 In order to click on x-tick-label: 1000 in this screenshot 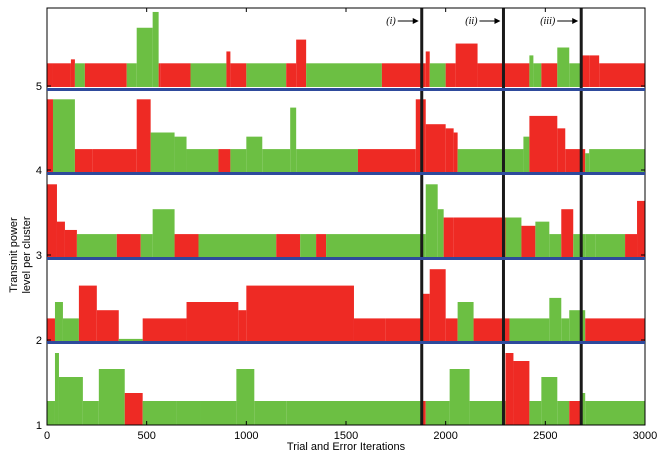, I will do `click(246, 436)`.